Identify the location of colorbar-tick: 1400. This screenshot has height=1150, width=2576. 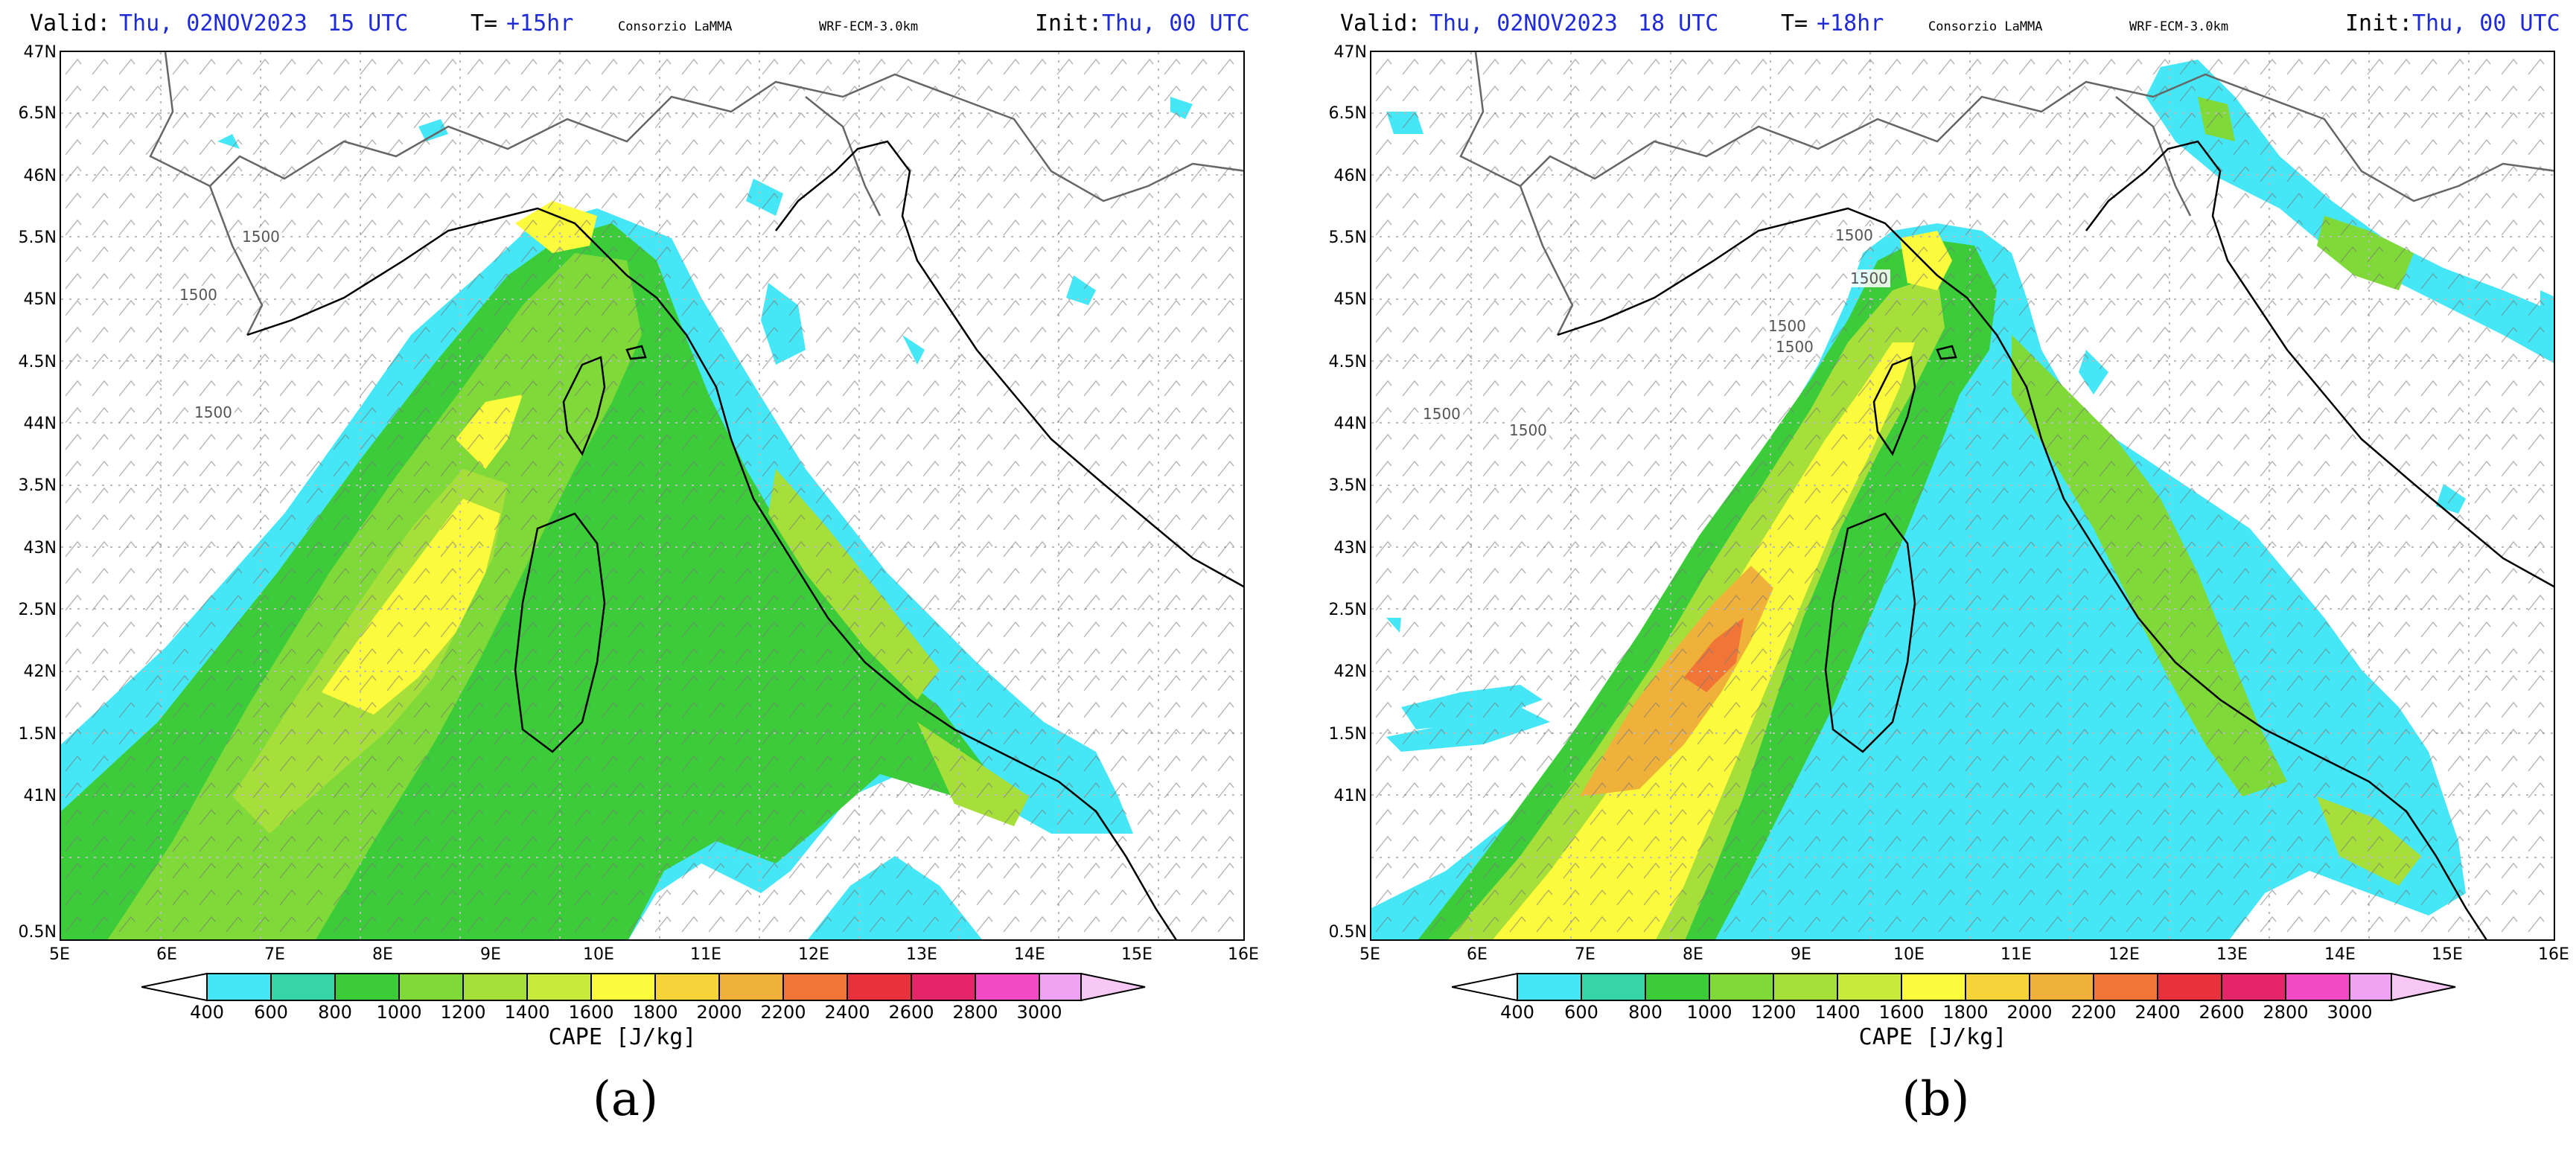
(527, 1012).